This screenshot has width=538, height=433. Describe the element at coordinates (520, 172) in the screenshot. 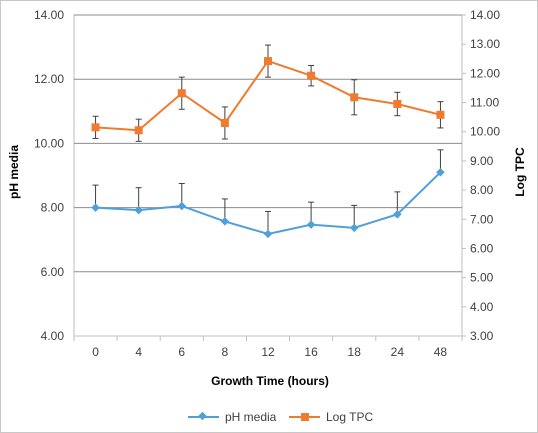

I see `right-axis-title: Log TPC` at that location.